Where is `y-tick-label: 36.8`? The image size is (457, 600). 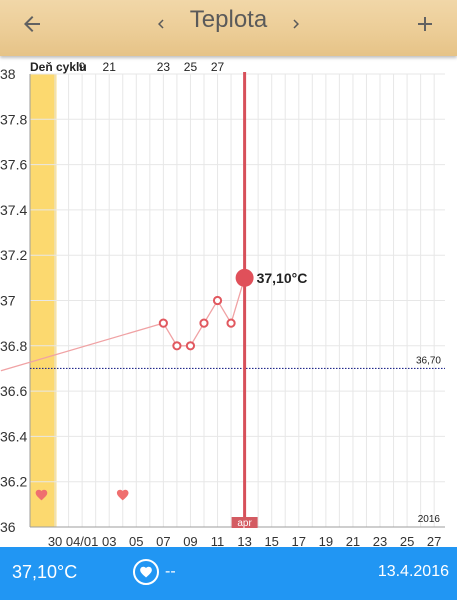 y-tick-label: 36.8 is located at coordinates (13, 346).